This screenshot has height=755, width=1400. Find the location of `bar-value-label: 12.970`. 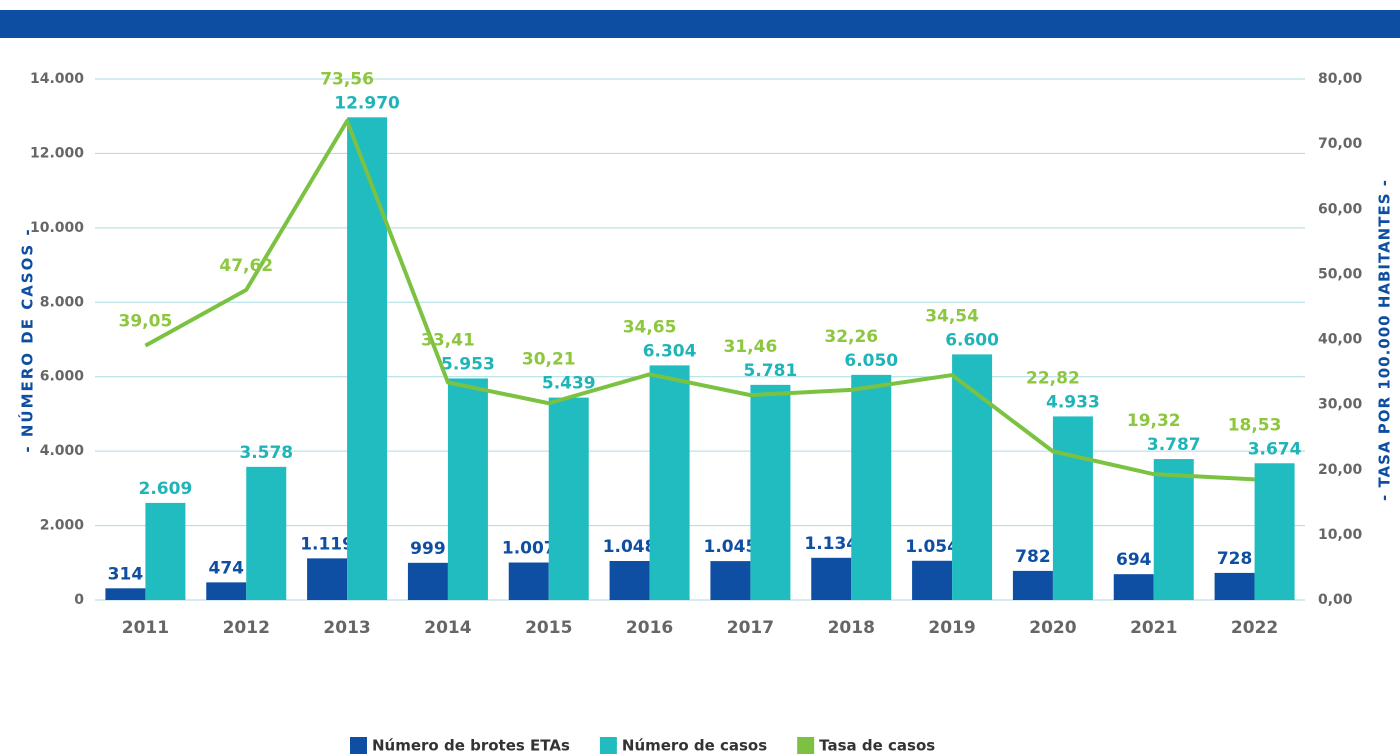

bar-value-label: 12.970 is located at coordinates (367, 103).